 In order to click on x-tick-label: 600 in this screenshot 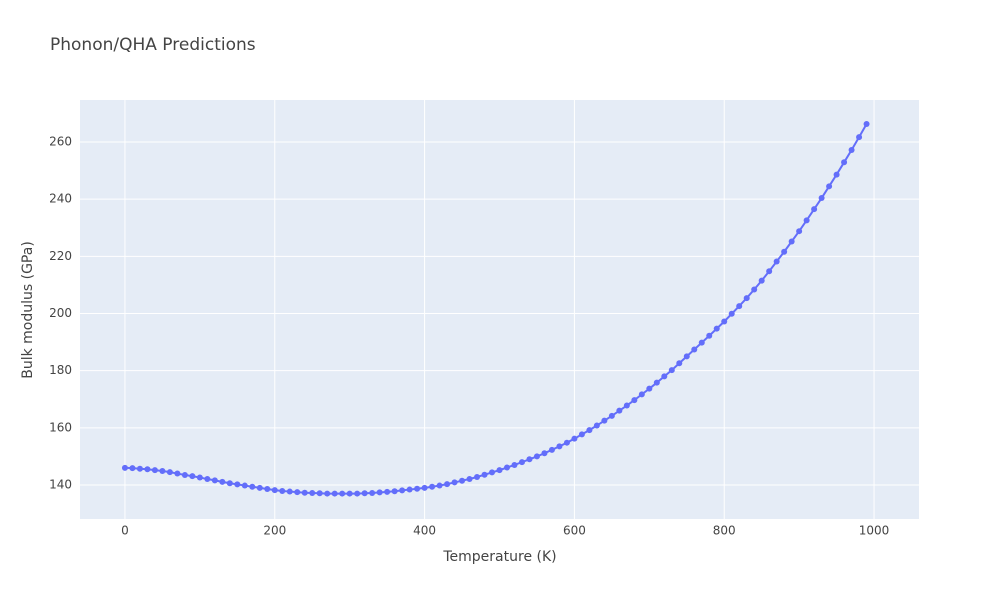, I will do `click(574, 531)`.